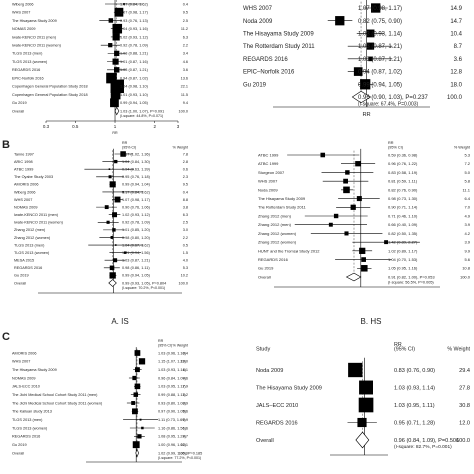  Describe the element at coordinates (119, 321) in the screenshot. I see `panel-caption: A. IS` at that location.